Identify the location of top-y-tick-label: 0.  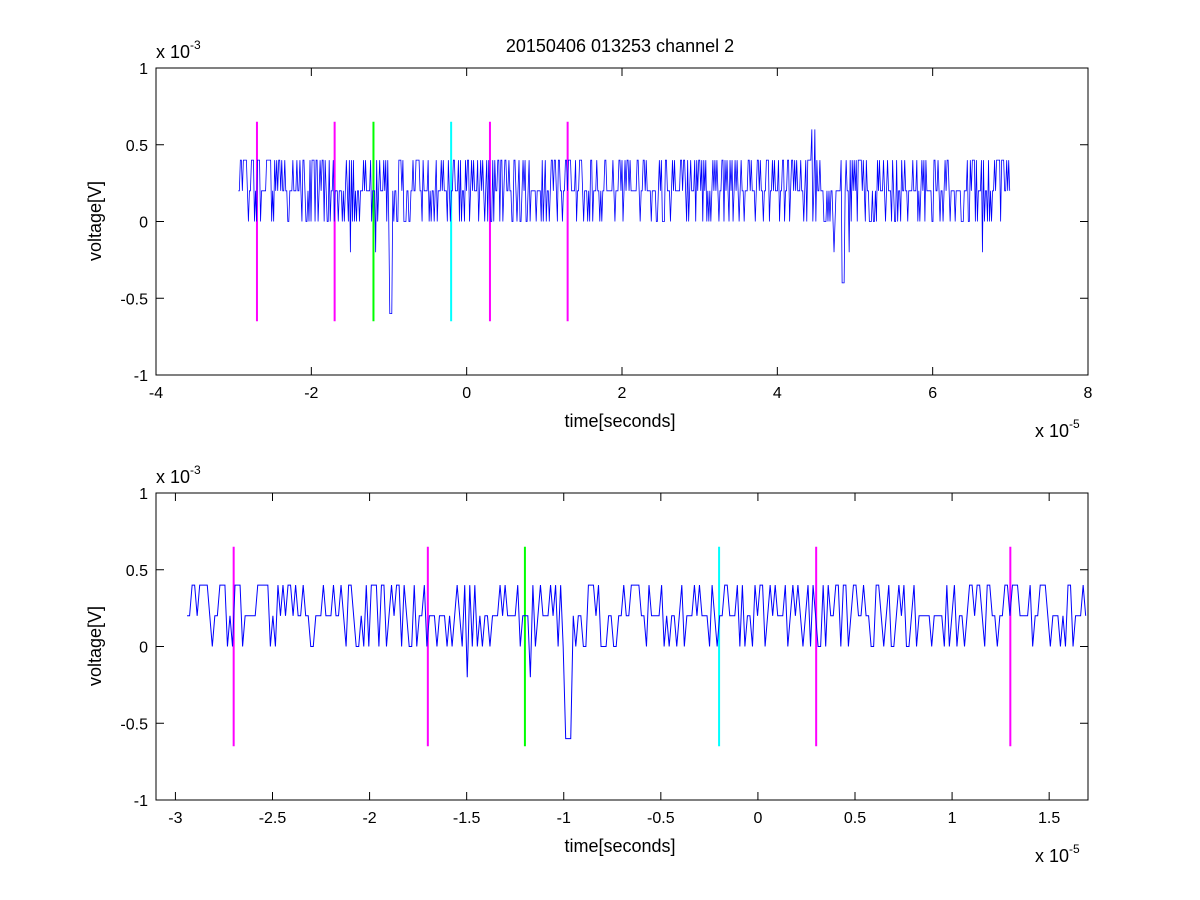
(143, 223).